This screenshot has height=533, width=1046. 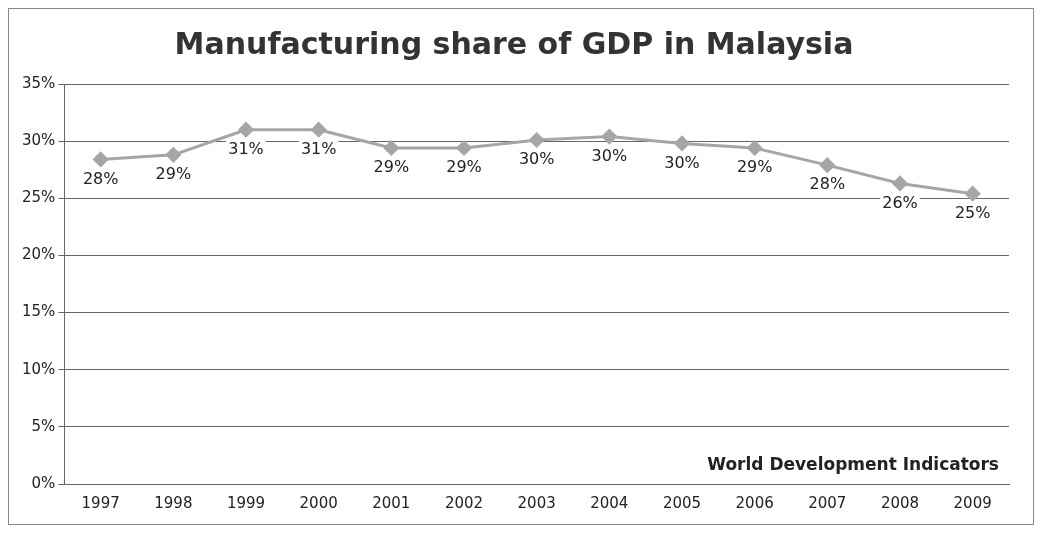 I want to click on y-tick-label: 10%, so click(x=39, y=368).